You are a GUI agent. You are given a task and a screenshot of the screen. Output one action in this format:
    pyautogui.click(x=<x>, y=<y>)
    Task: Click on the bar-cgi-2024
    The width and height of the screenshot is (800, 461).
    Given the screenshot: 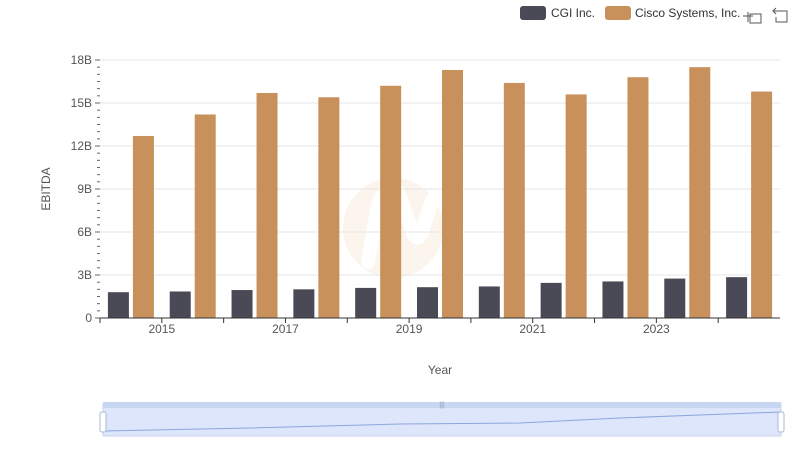 What is the action you would take?
    pyautogui.click(x=737, y=297)
    